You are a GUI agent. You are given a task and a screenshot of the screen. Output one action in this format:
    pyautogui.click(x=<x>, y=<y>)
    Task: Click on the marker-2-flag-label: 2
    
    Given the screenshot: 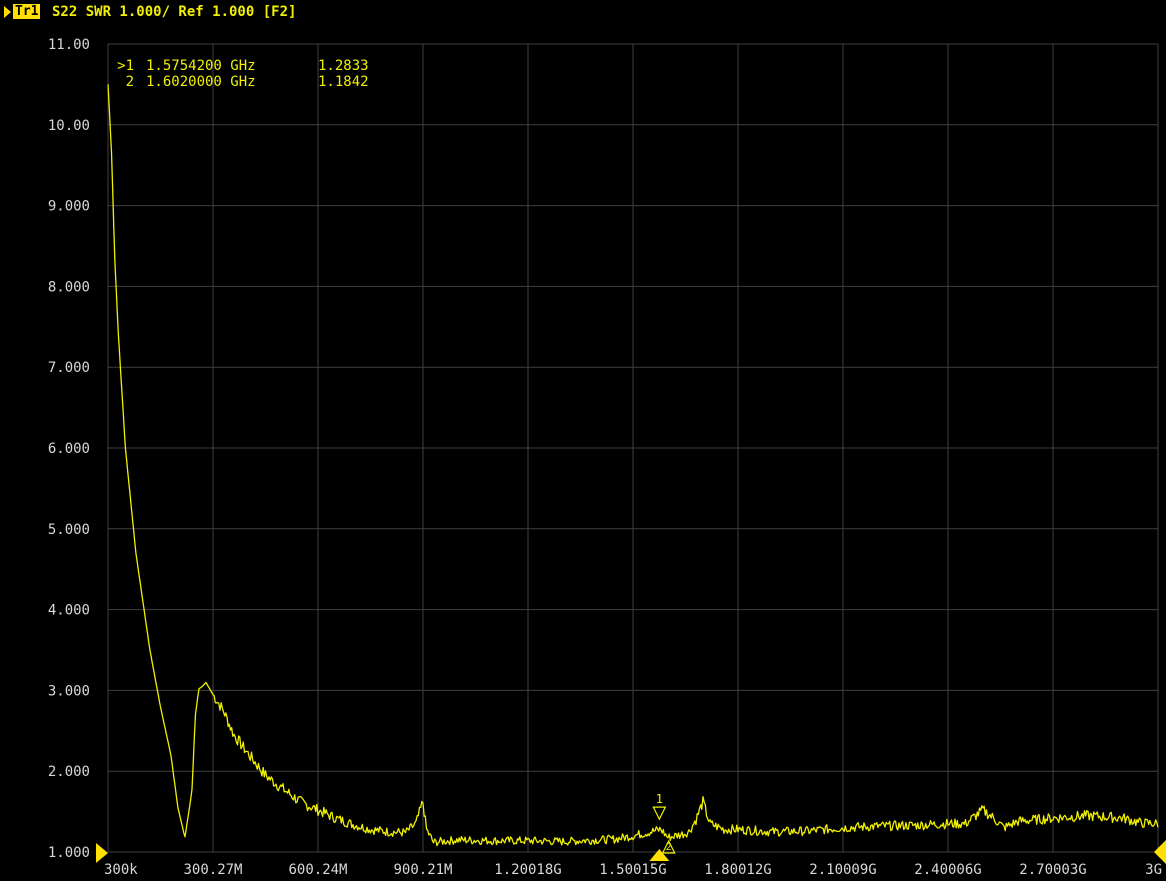 What is the action you would take?
    pyautogui.click(x=669, y=847)
    